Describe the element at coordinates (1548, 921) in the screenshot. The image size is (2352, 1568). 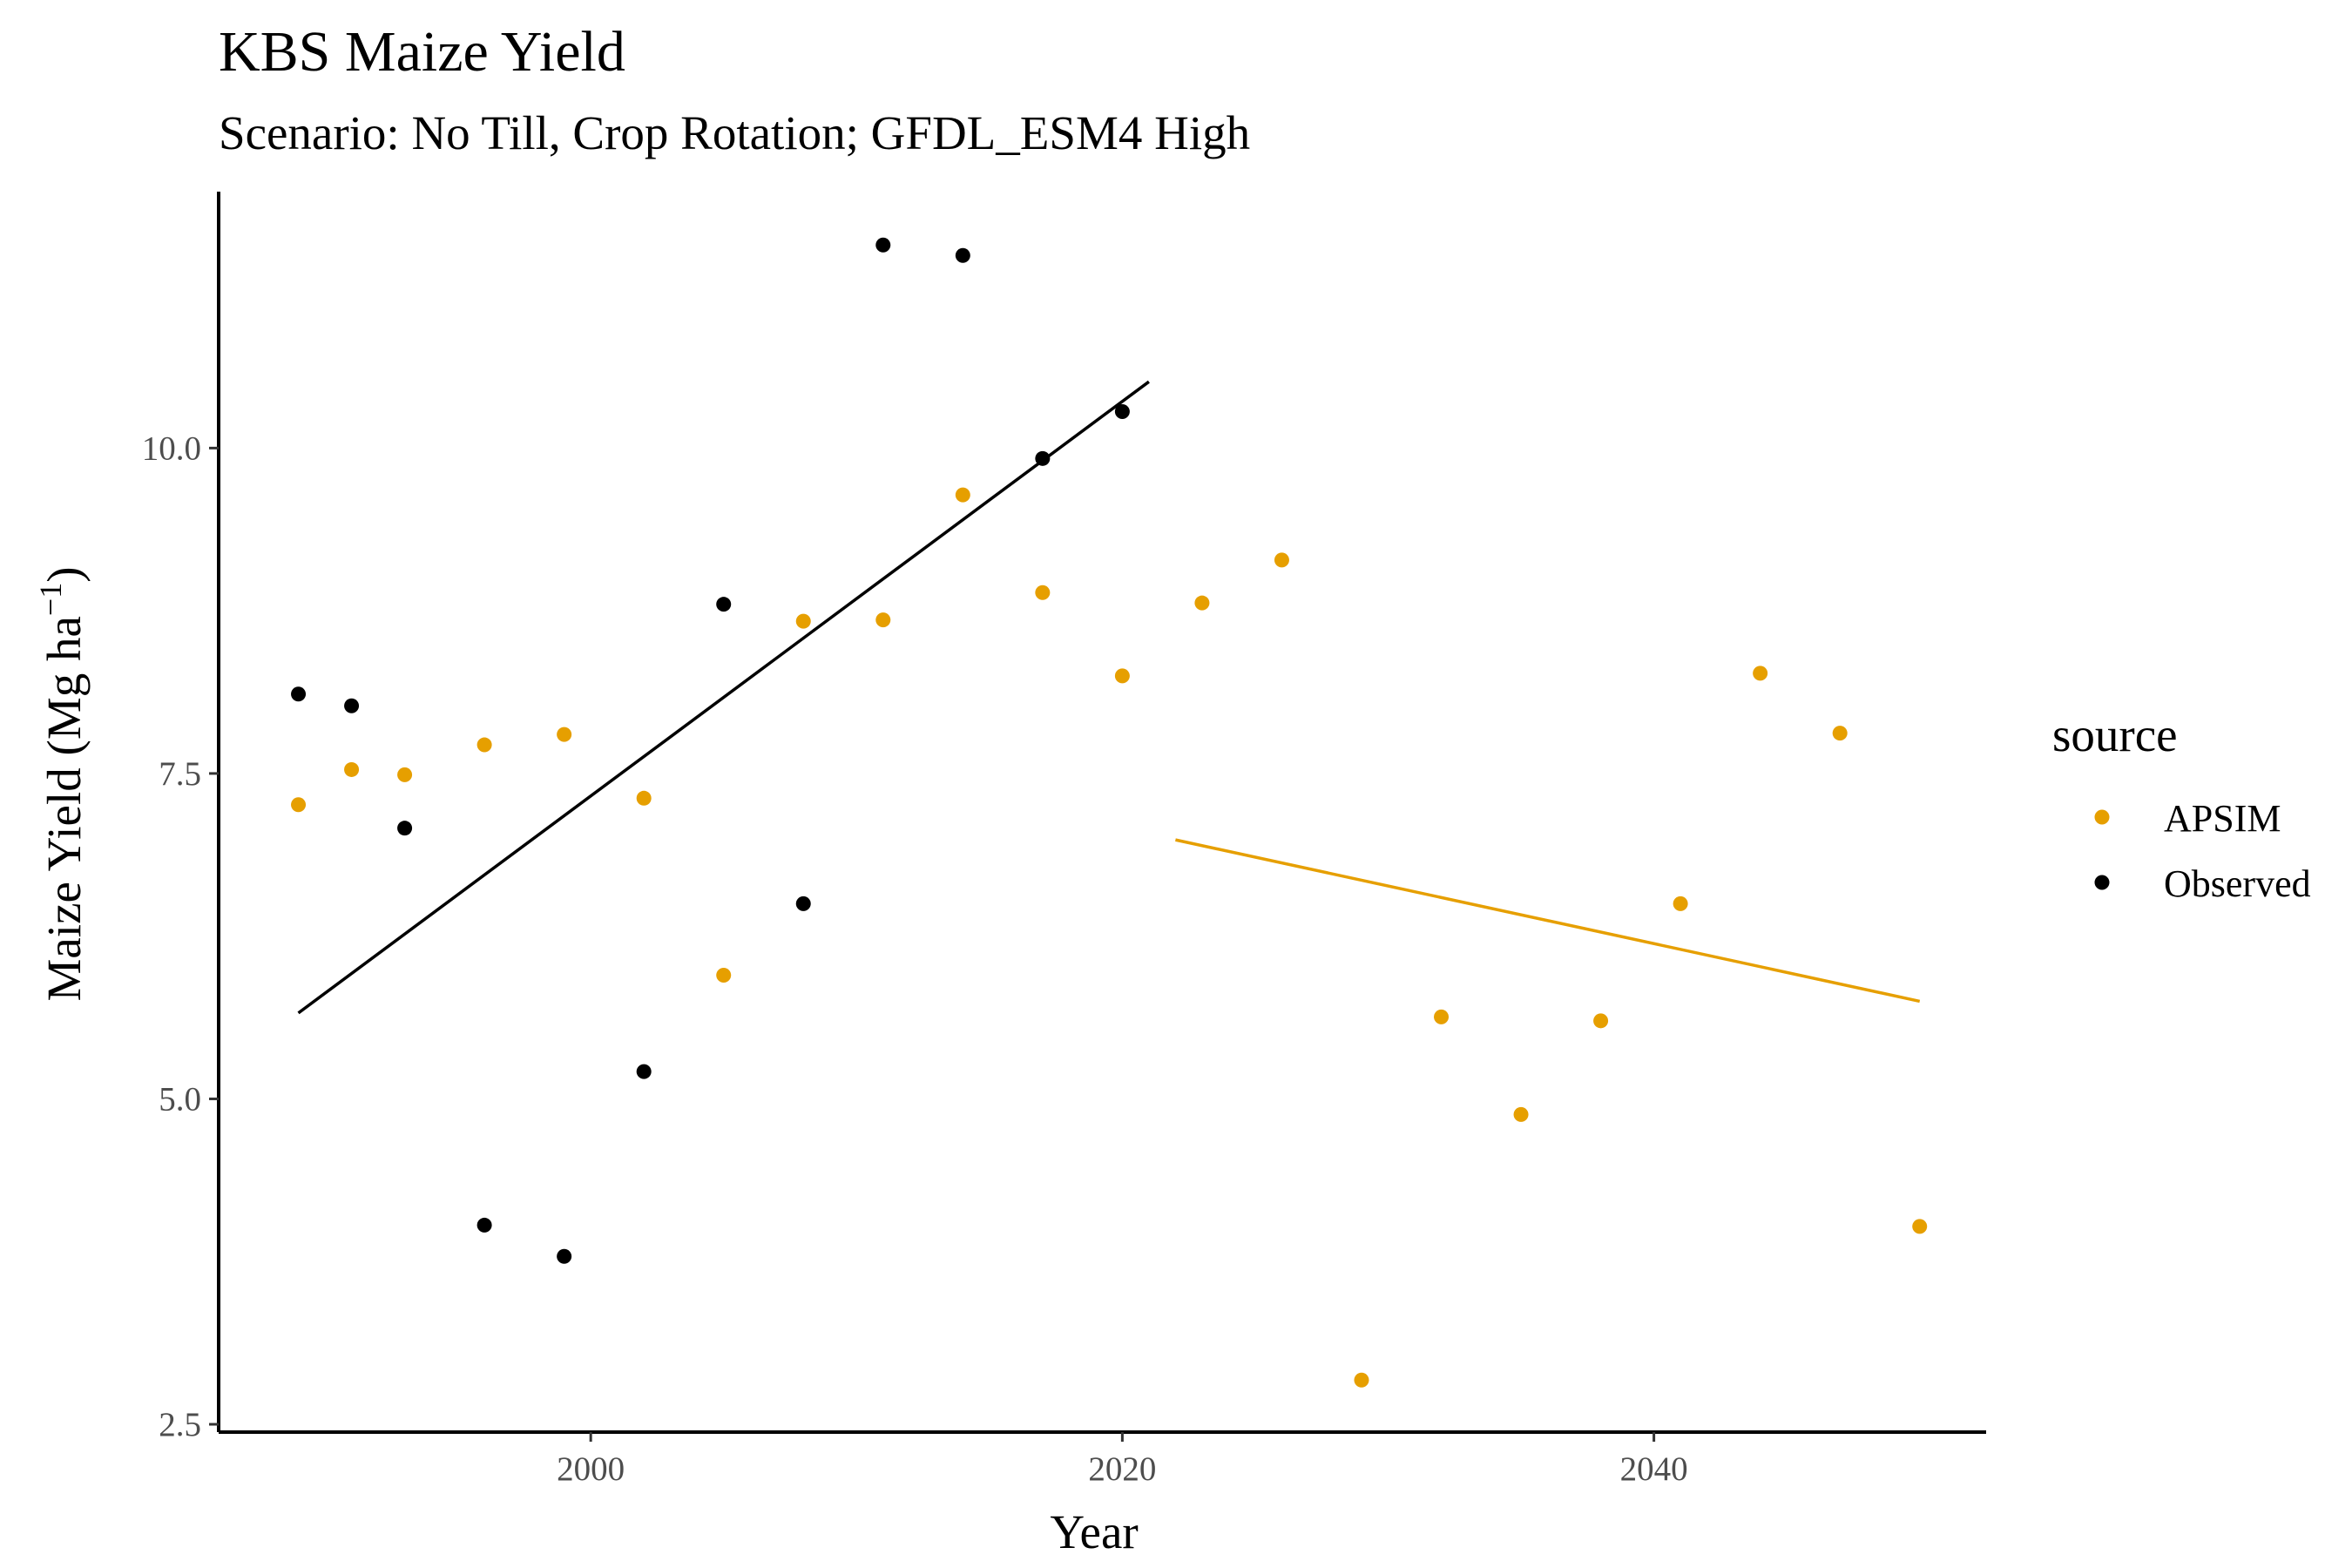
I see `apsim-trend-line` at that location.